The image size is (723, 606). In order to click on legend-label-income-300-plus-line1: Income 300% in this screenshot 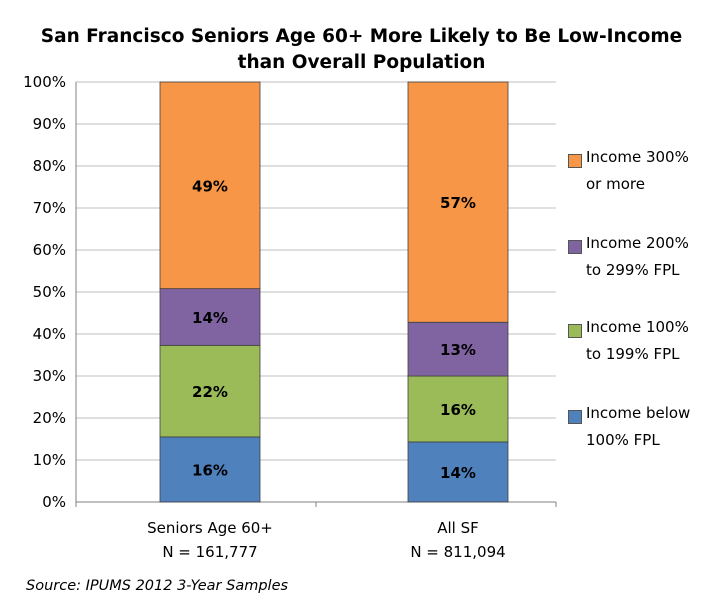, I will do `click(637, 157)`.